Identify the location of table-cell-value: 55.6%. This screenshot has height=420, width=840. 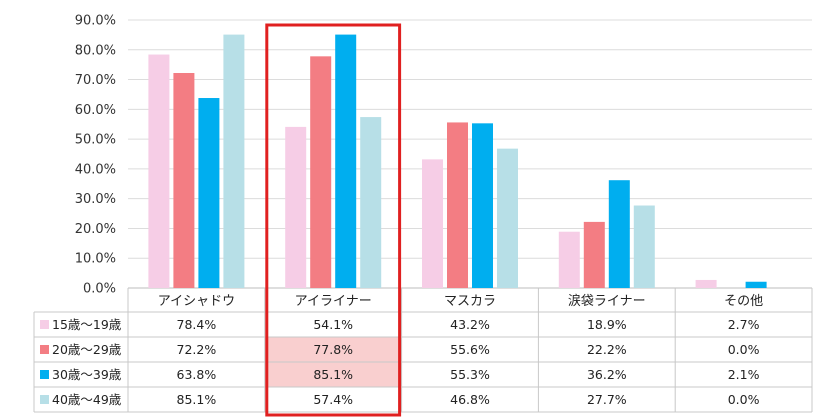
(470, 349).